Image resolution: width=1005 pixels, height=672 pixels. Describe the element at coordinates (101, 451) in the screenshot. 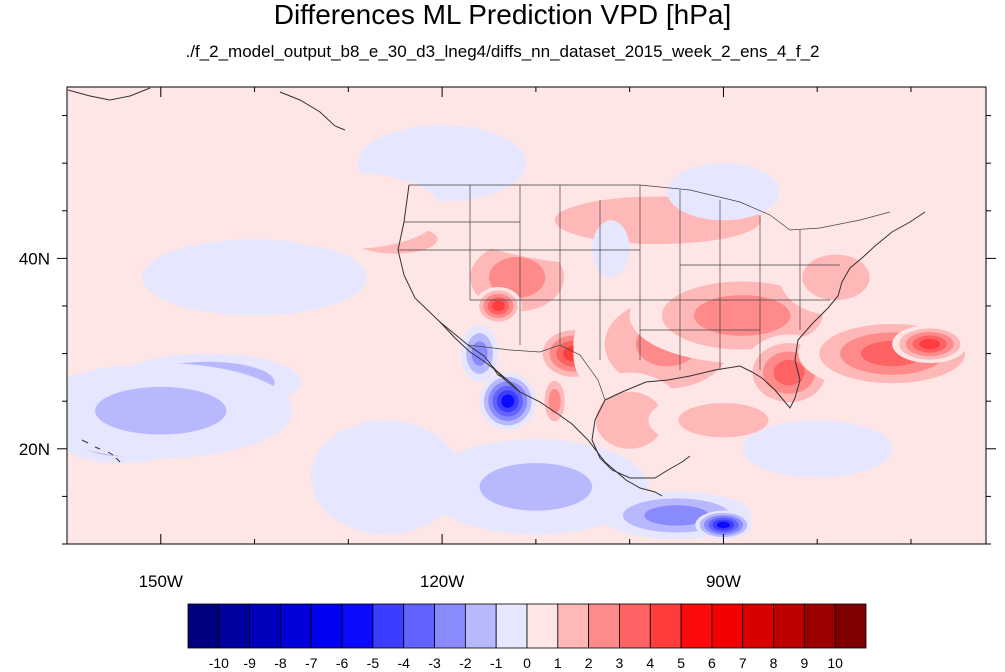

I see `hawaii-islands` at that location.